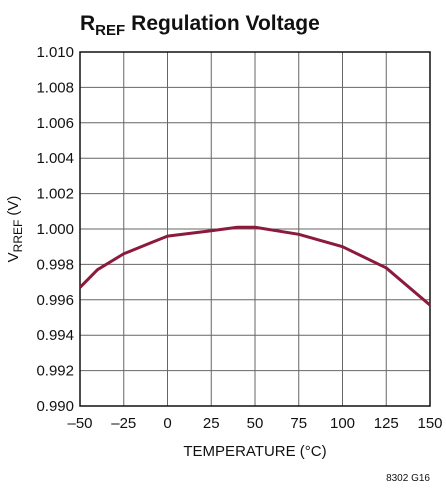 Image resolution: width=446 pixels, height=492 pixels. What do you see at coordinates (79, 423) in the screenshot?
I see `x-tick-label: –50` at bounding box center [79, 423].